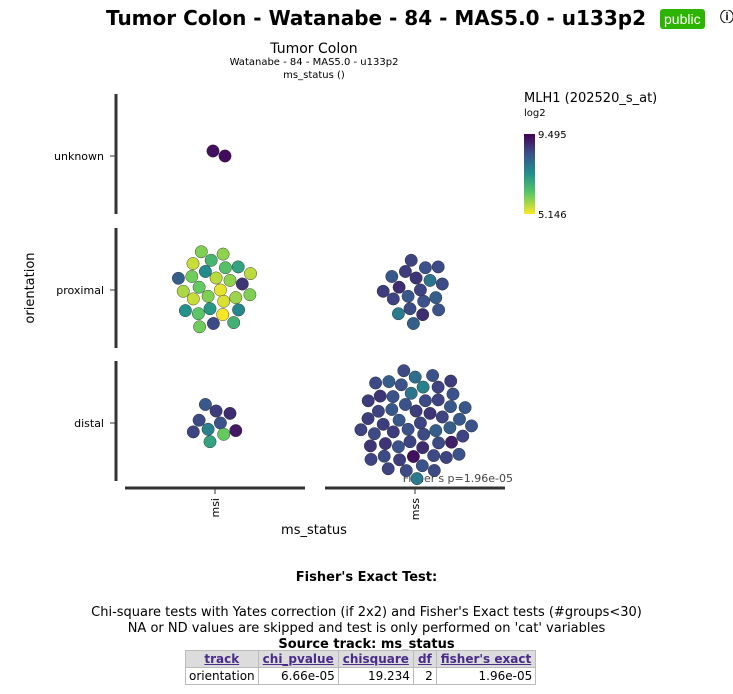  What do you see at coordinates (314, 62) in the screenshot?
I see `chart-subtitle: Watanabe - 84 - MAS5.0 - u133p2` at bounding box center [314, 62].